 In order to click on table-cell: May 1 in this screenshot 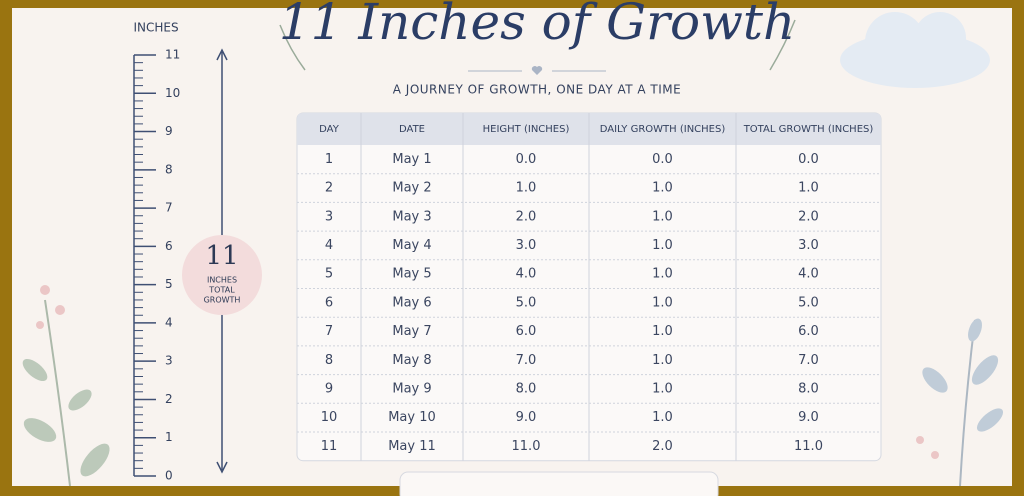, I will do `click(411, 159)`.